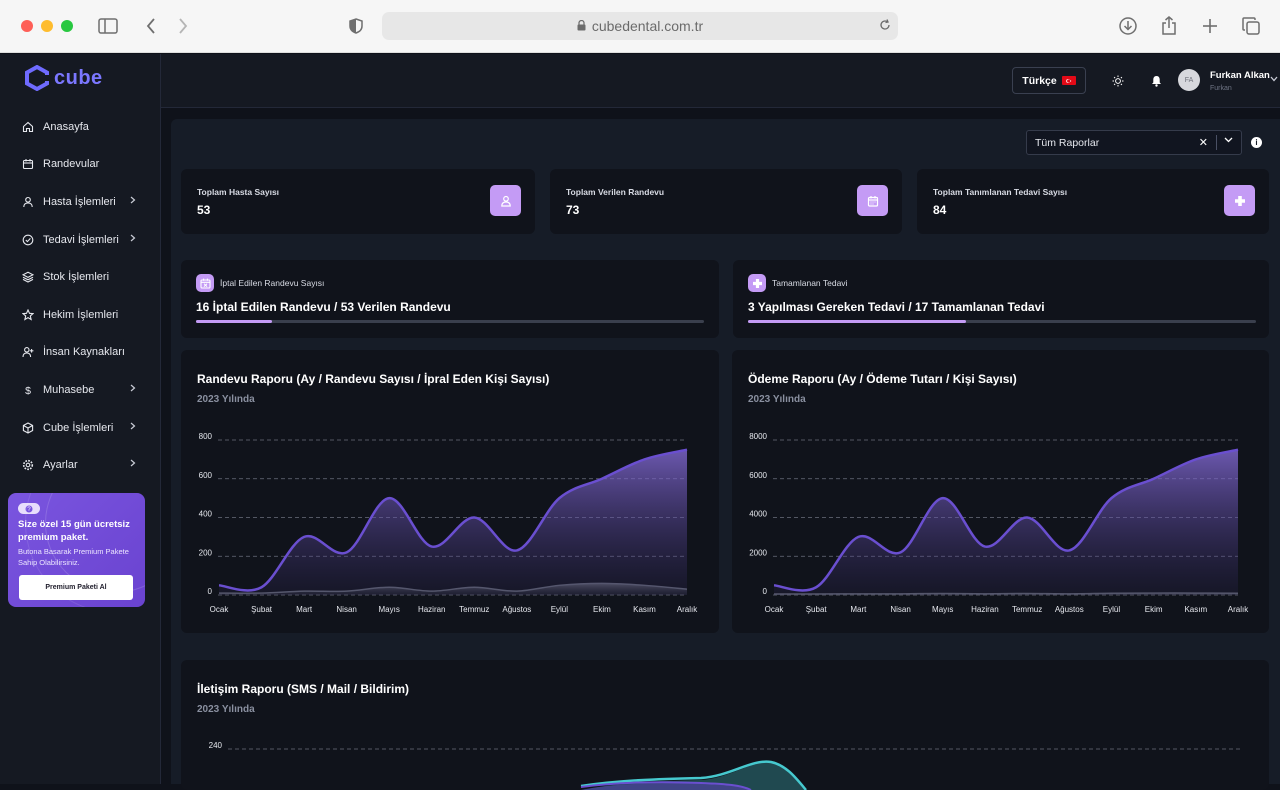 This screenshot has height=790, width=1280. Describe the element at coordinates (615, 192) in the screenshot. I see `stat-label: Toplam Verilen Randevu` at that location.